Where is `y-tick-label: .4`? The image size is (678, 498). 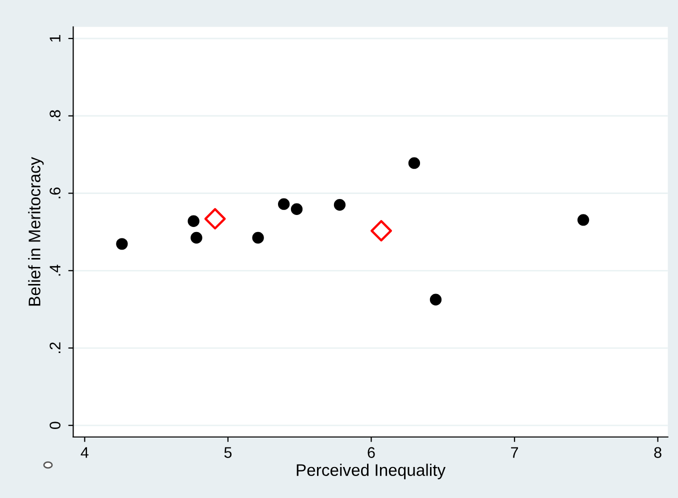
y-tick-label: .4 is located at coordinates (55, 270).